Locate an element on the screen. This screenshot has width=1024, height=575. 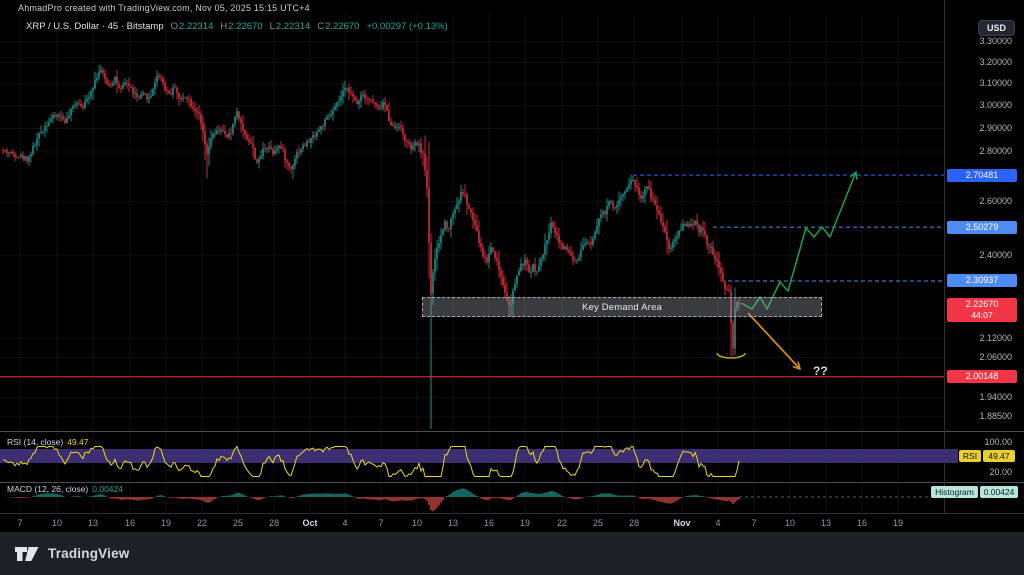
price-tick: 1.94000 is located at coordinates (995, 397).